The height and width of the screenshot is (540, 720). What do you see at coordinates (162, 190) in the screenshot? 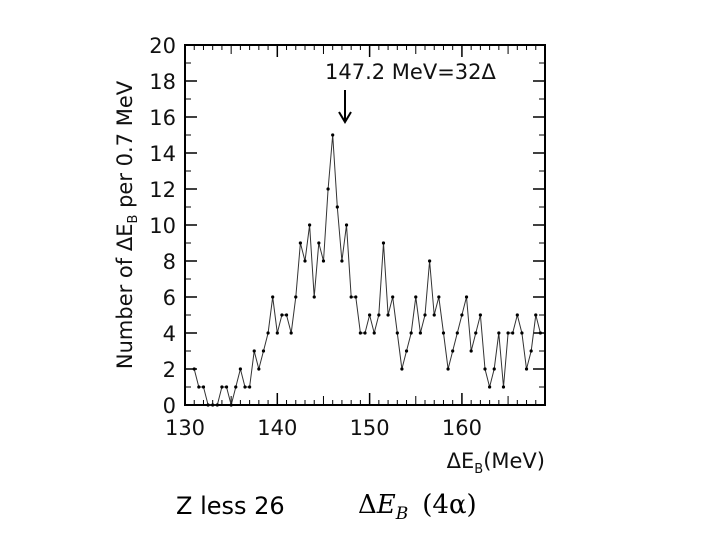
I see `y-tick-label: 12` at bounding box center [162, 190].